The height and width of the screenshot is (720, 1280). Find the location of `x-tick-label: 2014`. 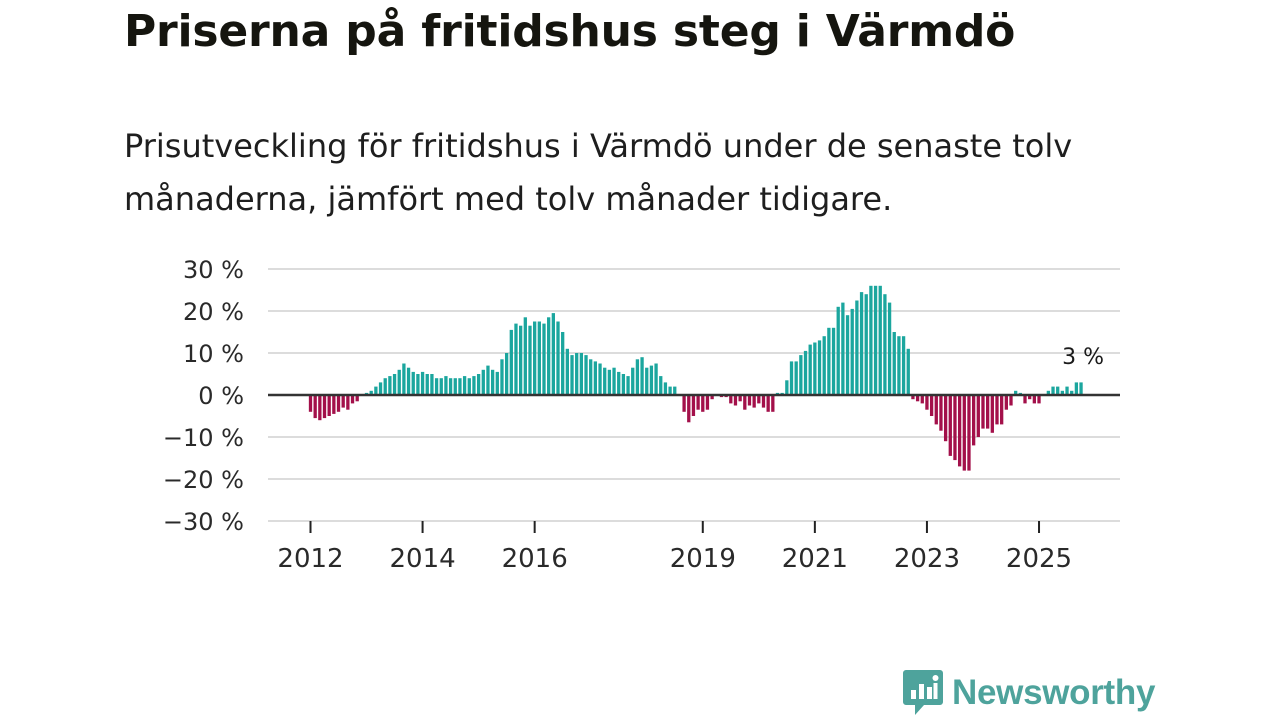

x-tick-label: 2014 is located at coordinates (422, 559).